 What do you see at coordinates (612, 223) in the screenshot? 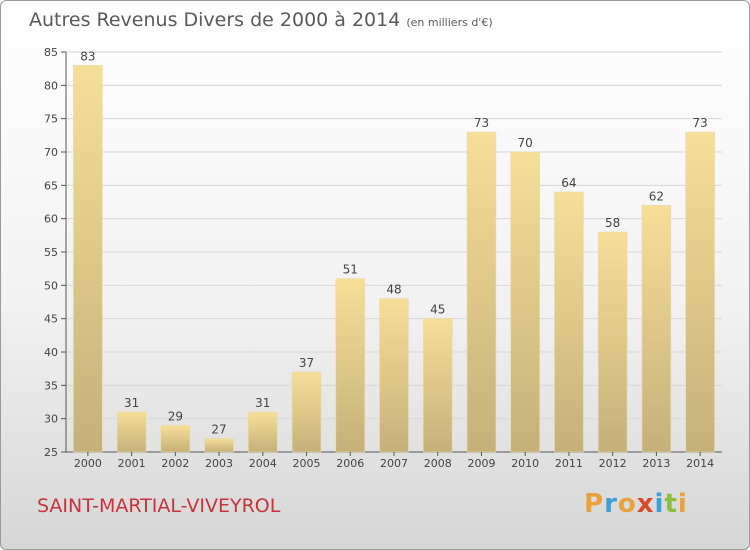
I see `data-label-2012: 58` at bounding box center [612, 223].